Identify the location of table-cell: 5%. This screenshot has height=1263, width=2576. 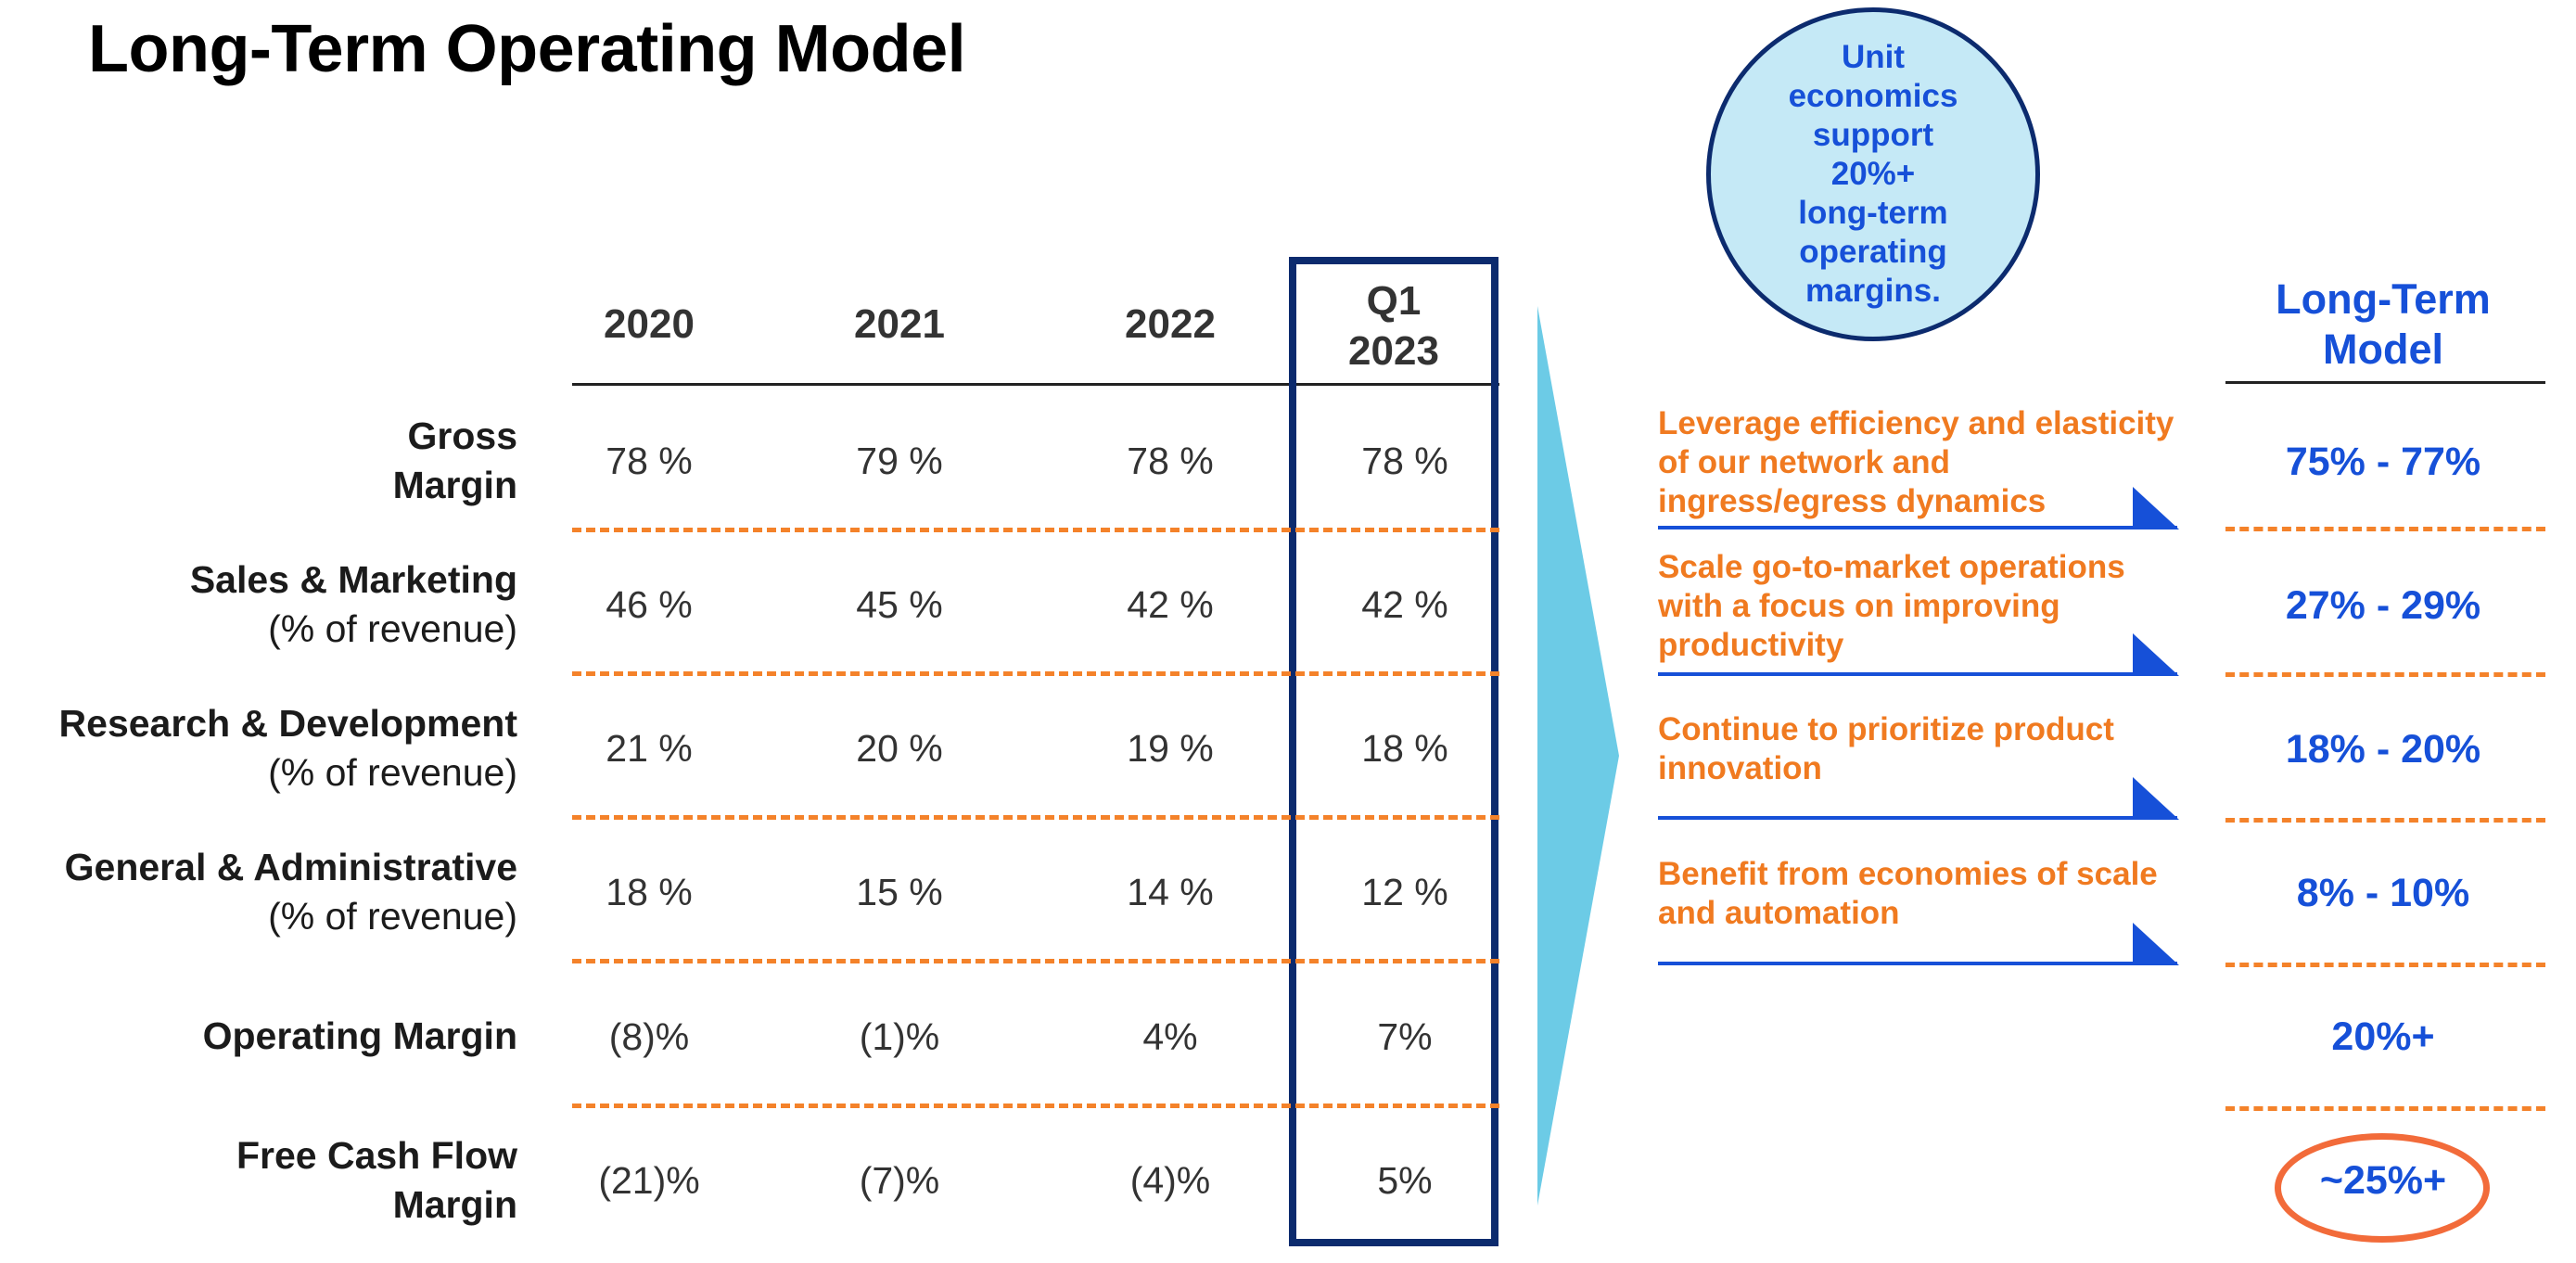
(1405, 1180).